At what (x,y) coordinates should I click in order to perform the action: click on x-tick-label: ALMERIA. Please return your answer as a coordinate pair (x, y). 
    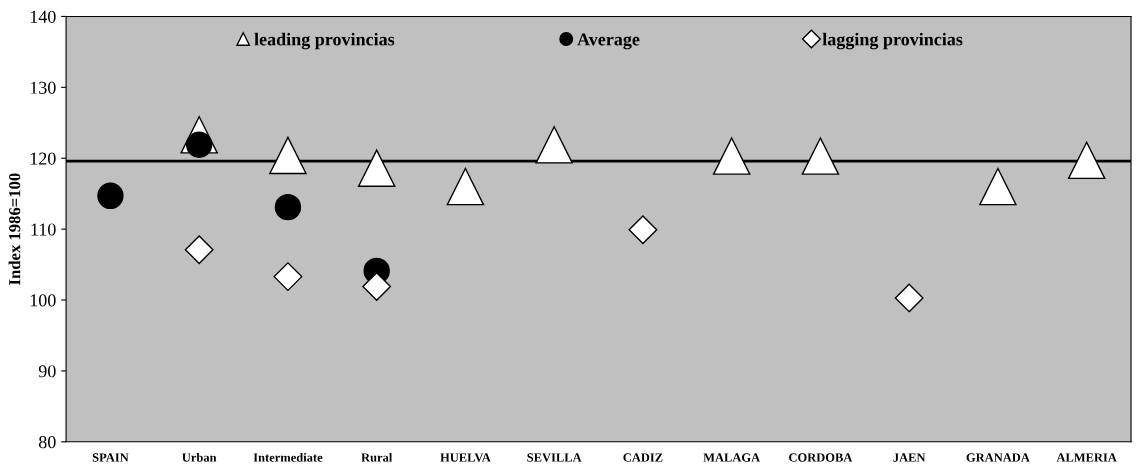
    Looking at the image, I should click on (1086, 457).